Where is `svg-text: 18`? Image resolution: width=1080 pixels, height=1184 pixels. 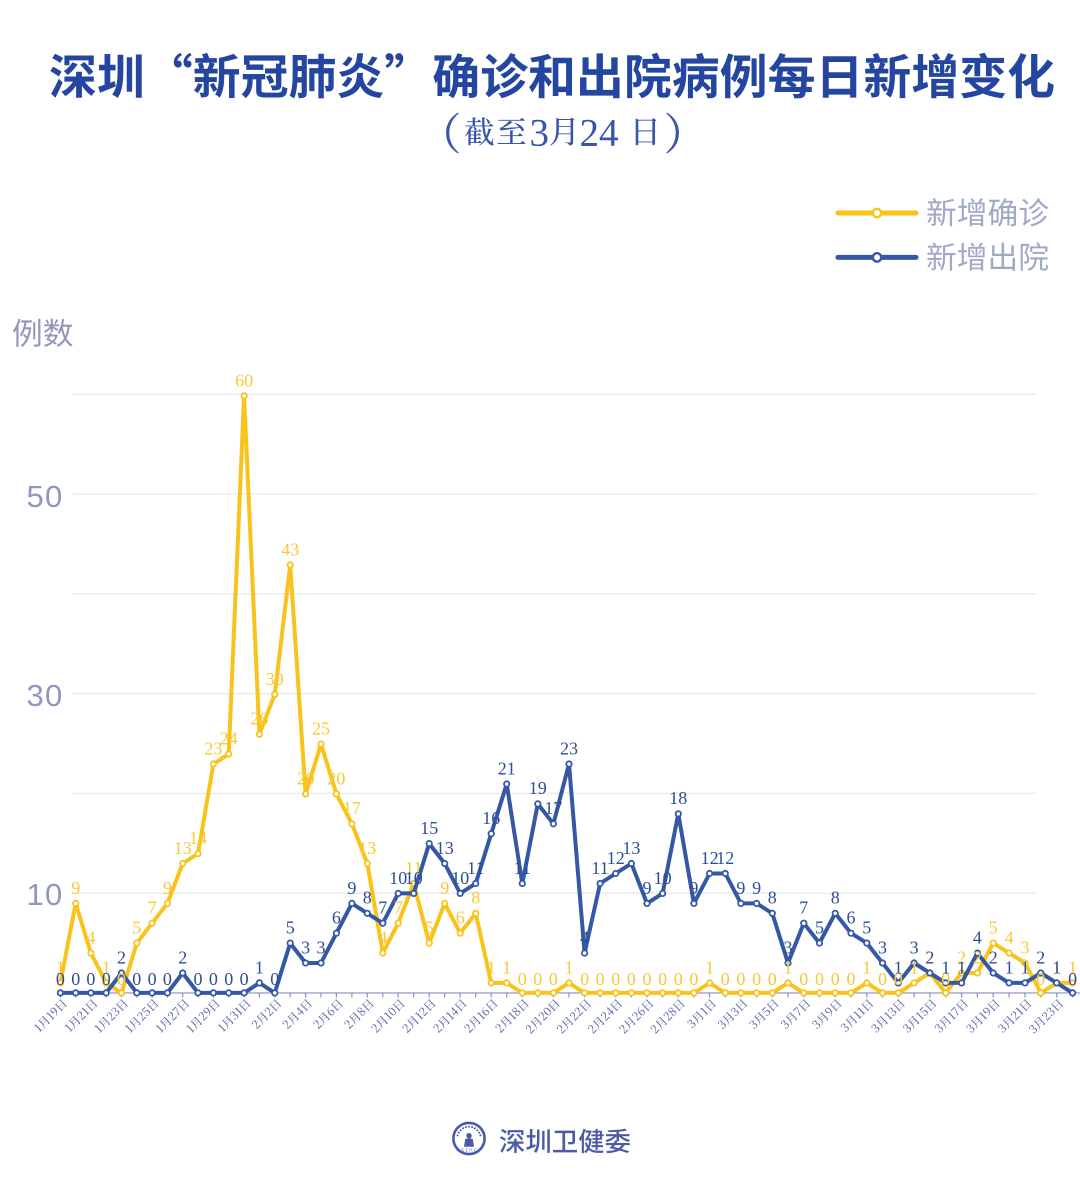 svg-text: 18 is located at coordinates (678, 798).